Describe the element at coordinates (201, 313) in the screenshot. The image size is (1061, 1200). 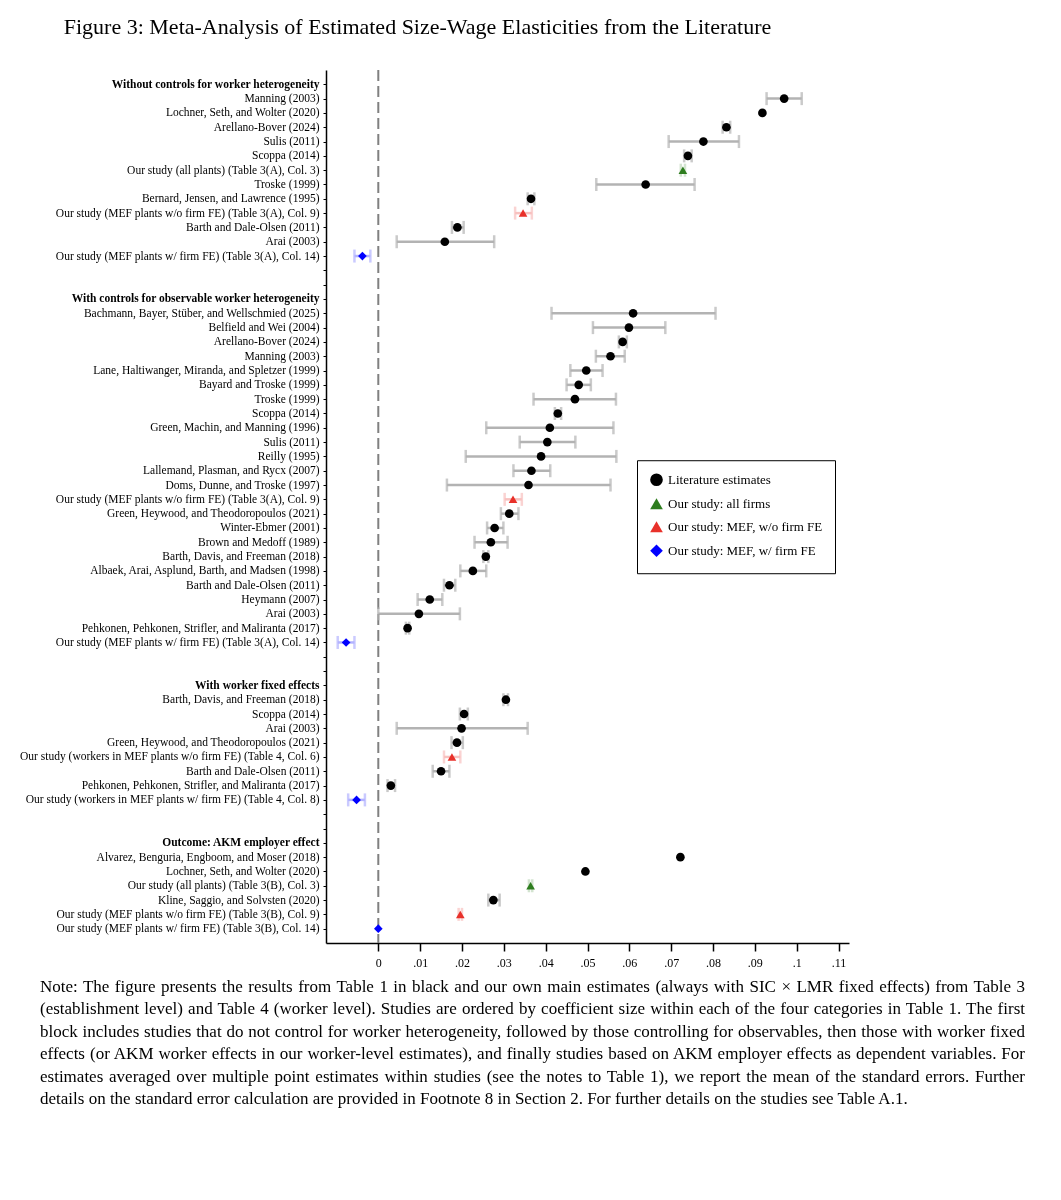
I see `y-tick-label: Bachmann, Bayer, Stüber, and Wellschmied (2025)` at that location.